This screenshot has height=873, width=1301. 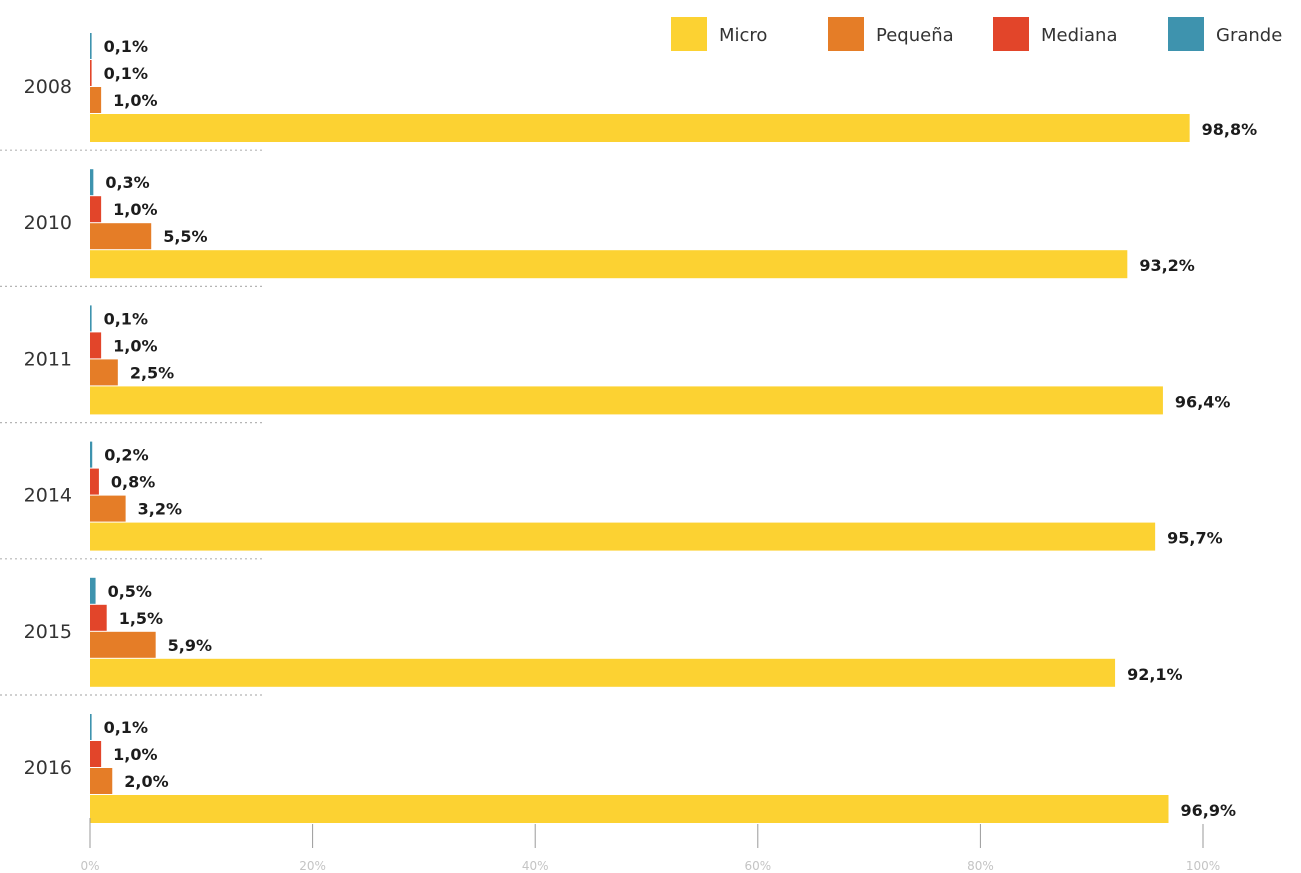 I want to click on category-label: 2011, so click(x=48, y=359).